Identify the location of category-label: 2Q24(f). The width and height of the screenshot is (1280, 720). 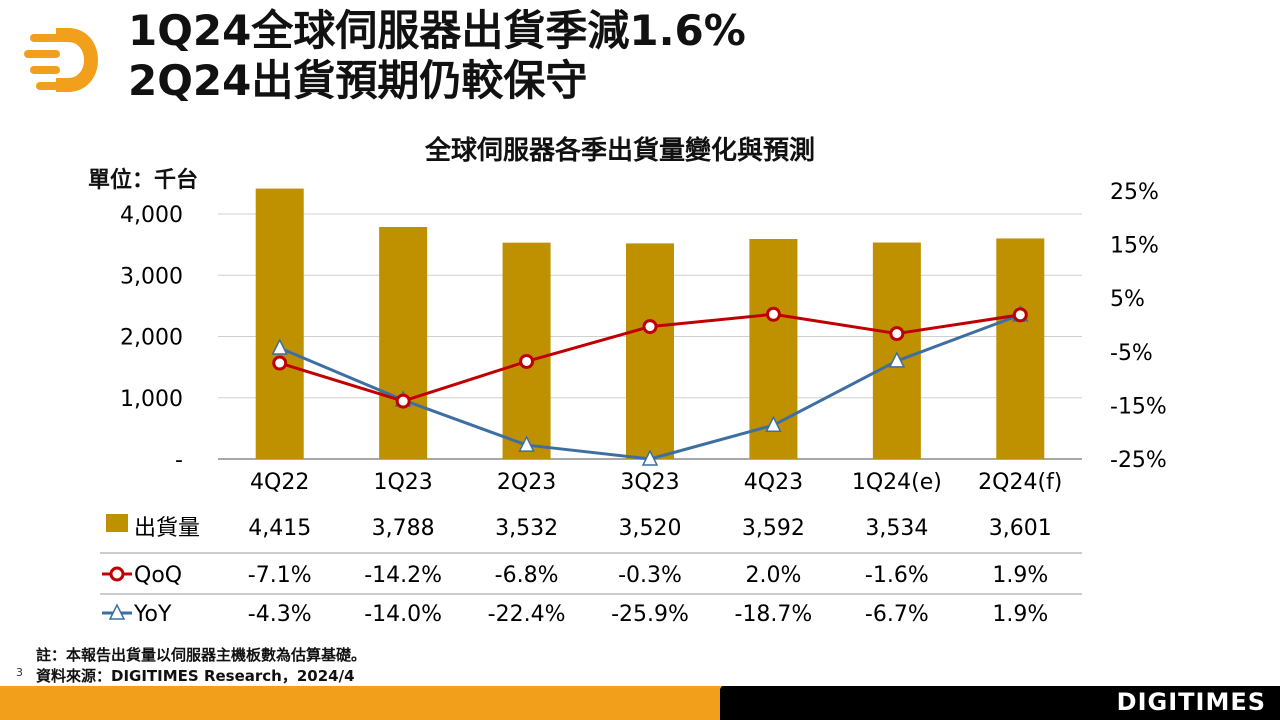
(1020, 482).